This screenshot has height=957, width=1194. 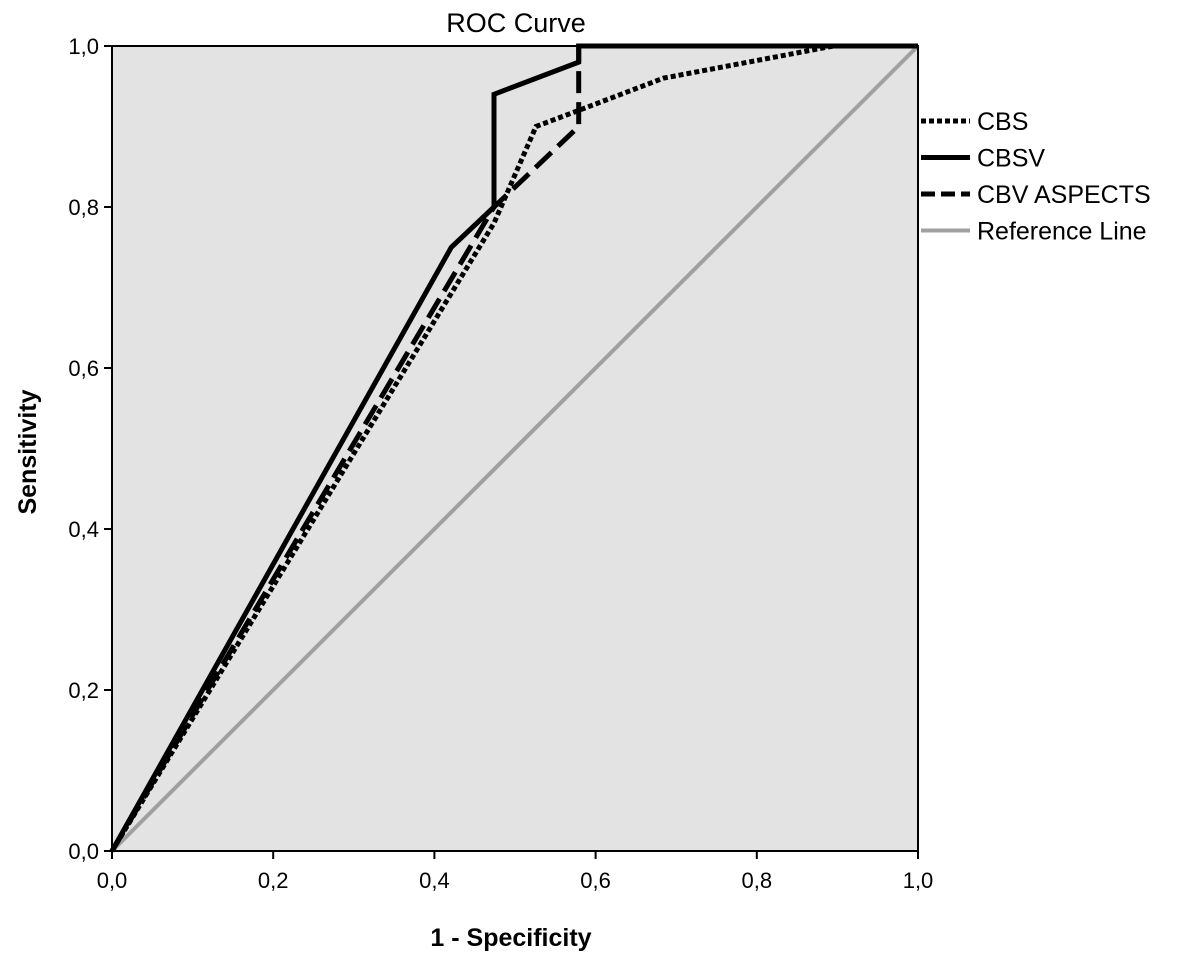 What do you see at coordinates (83, 368) in the screenshot?
I see `y-tick-label: 0,6` at bounding box center [83, 368].